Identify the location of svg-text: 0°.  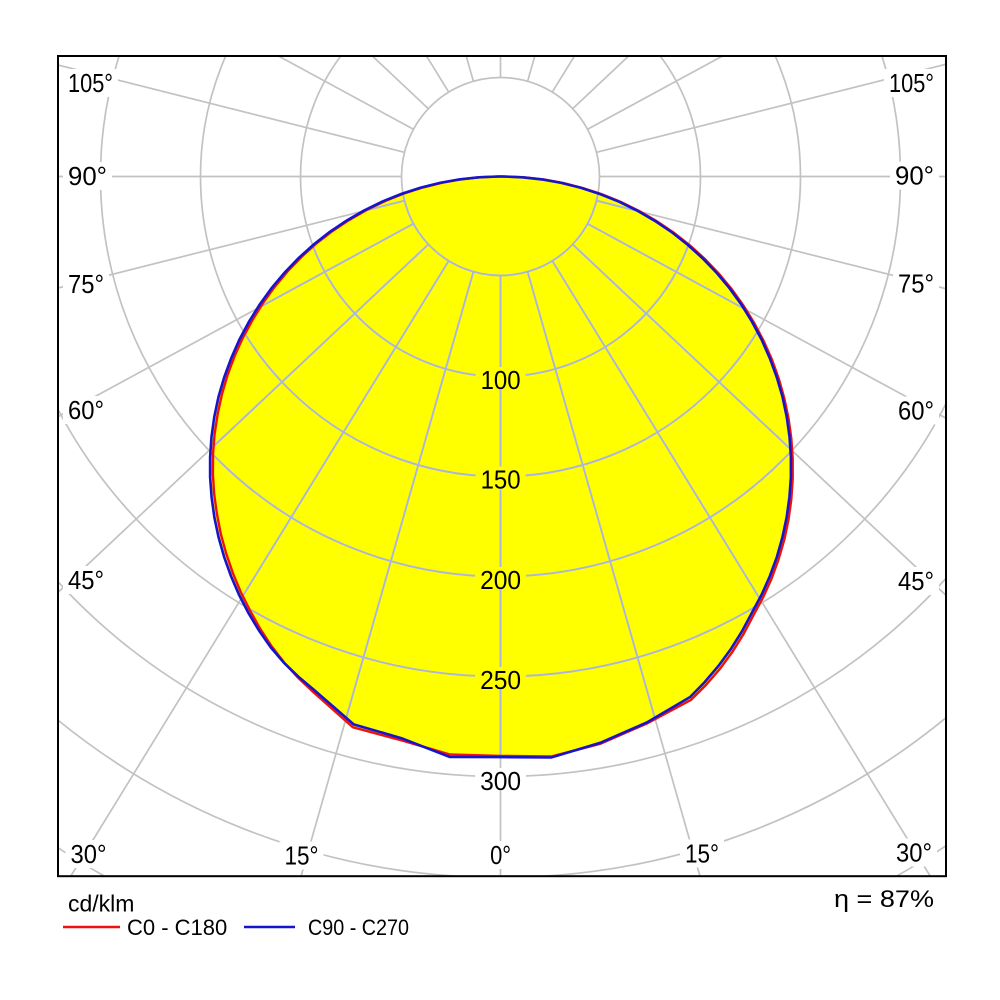
(500, 855).